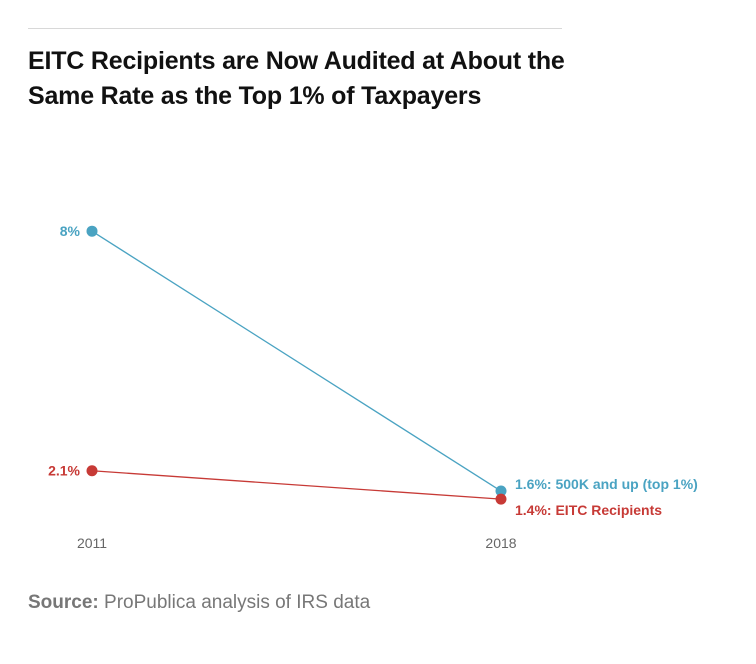 Image resolution: width=756 pixels, height=664 pixels. What do you see at coordinates (70, 231) in the screenshot?
I see `data-label-500k-and-up-top-1-start: 8%` at bounding box center [70, 231].